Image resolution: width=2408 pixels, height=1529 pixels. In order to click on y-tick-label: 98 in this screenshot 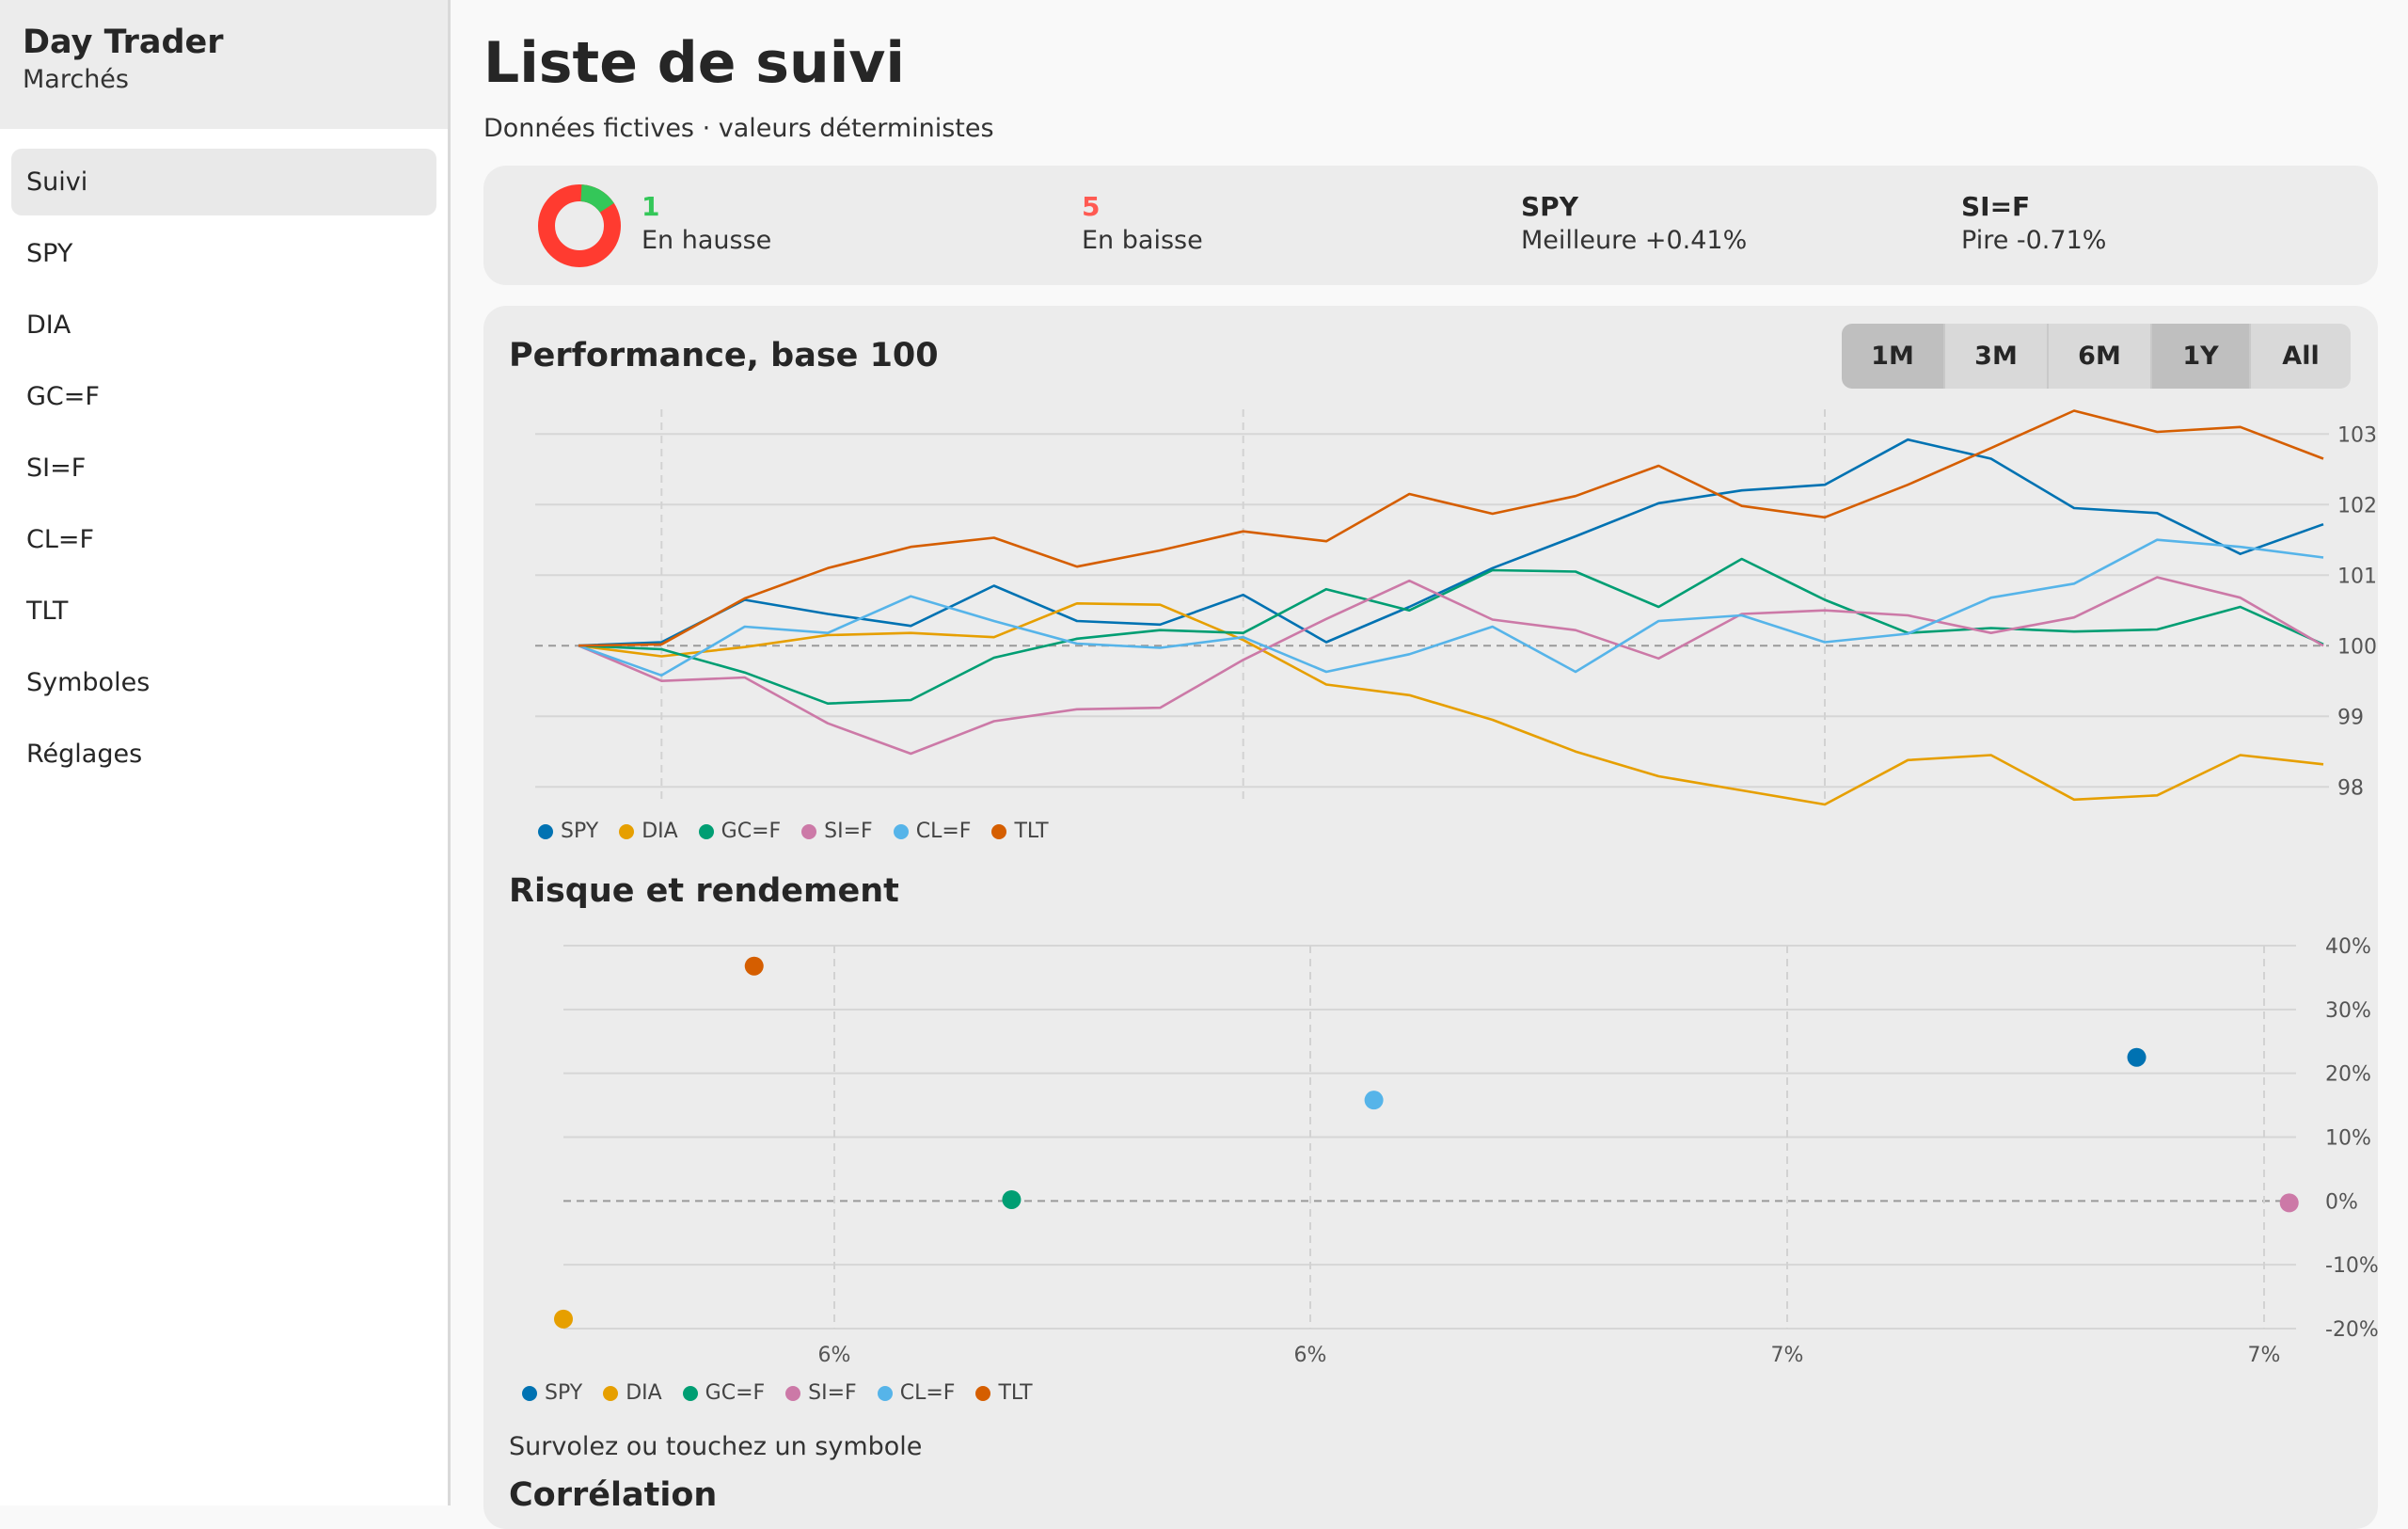, I will do `click(2351, 788)`.